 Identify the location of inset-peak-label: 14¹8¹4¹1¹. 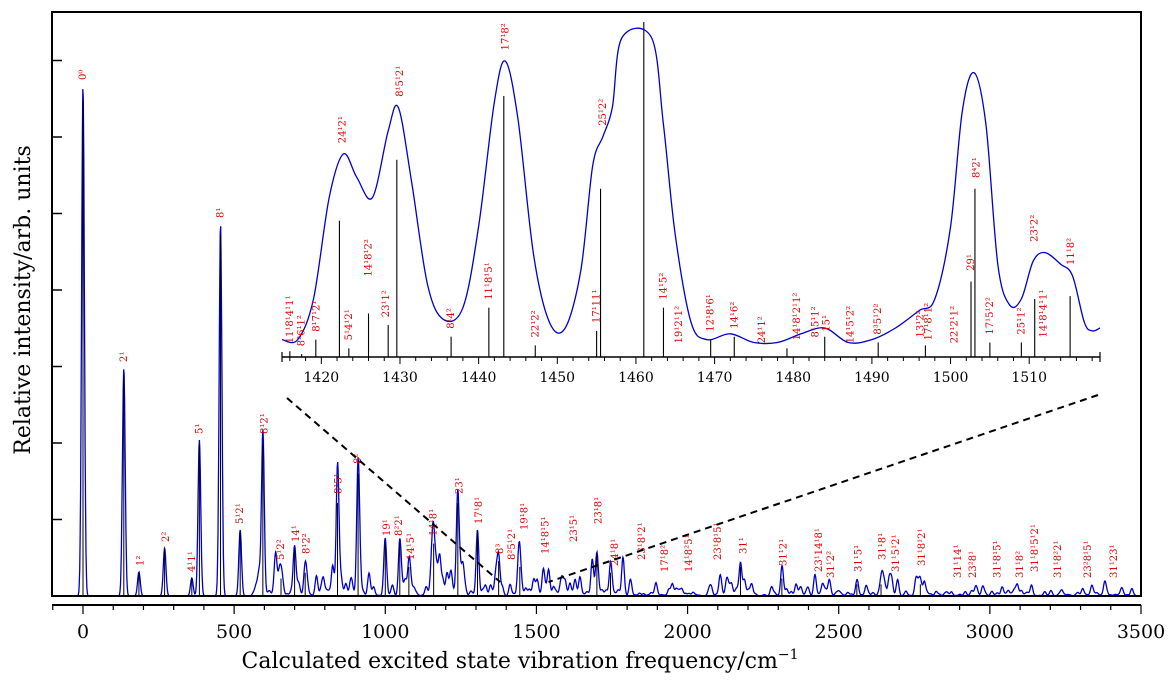
(1043, 314).